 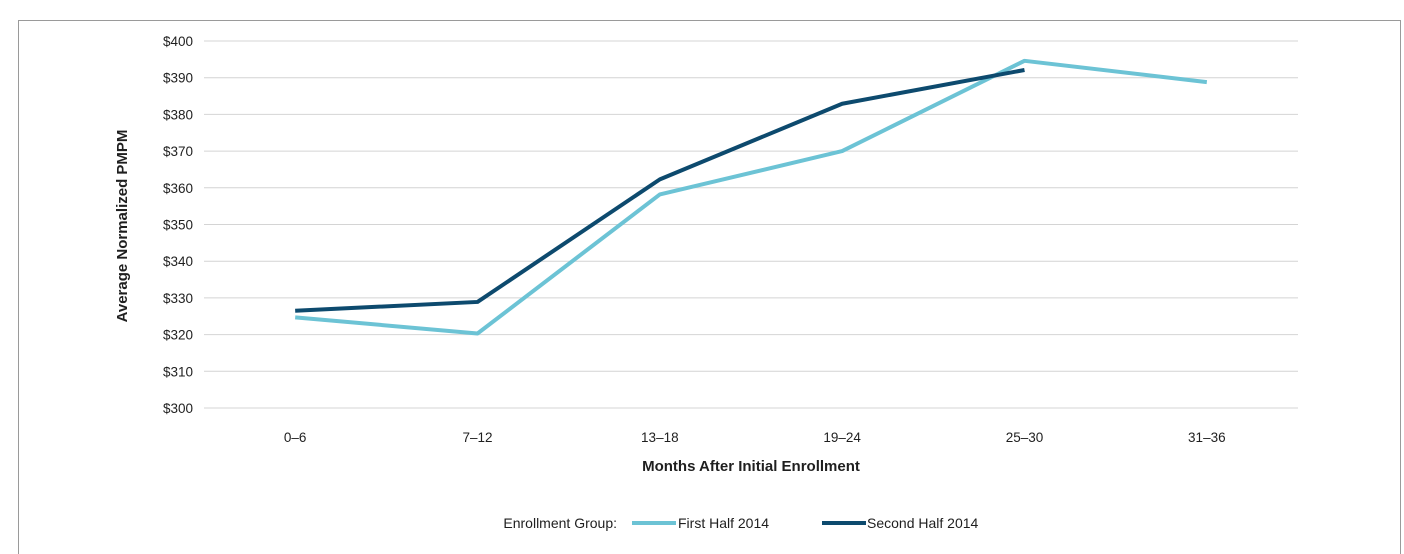 What do you see at coordinates (178, 261) in the screenshot?
I see `y-tick-label: $340` at bounding box center [178, 261].